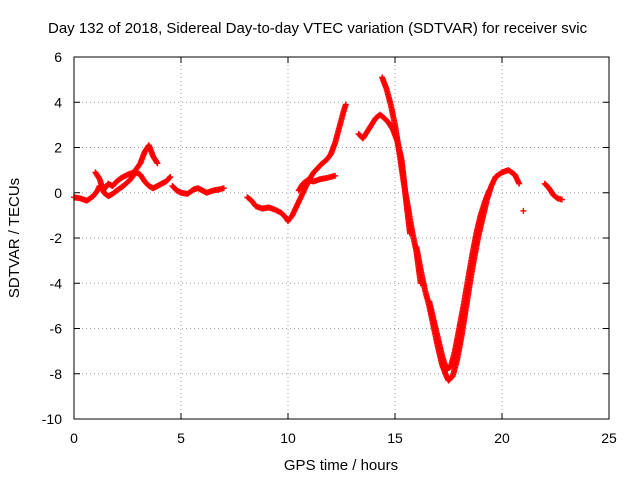 This screenshot has width=640, height=480. I want to click on x-tick-label: 10, so click(288, 438).